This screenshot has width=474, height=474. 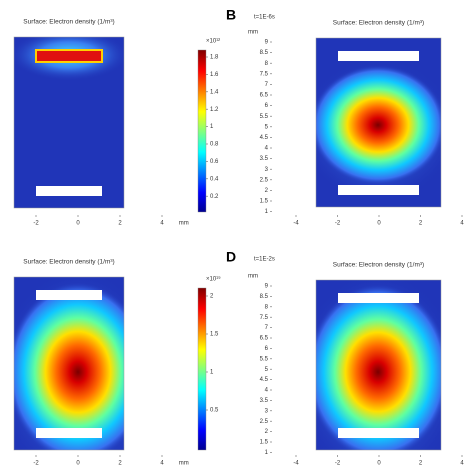 I want to click on colorbar-tick-label: 1.6, so click(x=214, y=75).